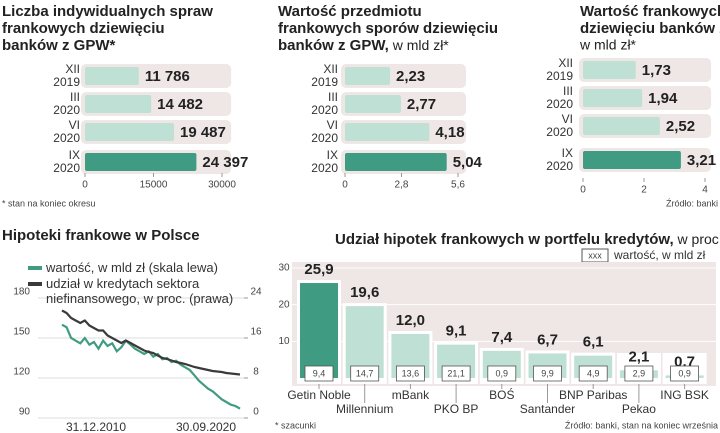 This screenshot has width=720, height=433. What do you see at coordinates (154, 185) in the screenshot?
I see `x-tick-label: 15000` at bounding box center [154, 185].